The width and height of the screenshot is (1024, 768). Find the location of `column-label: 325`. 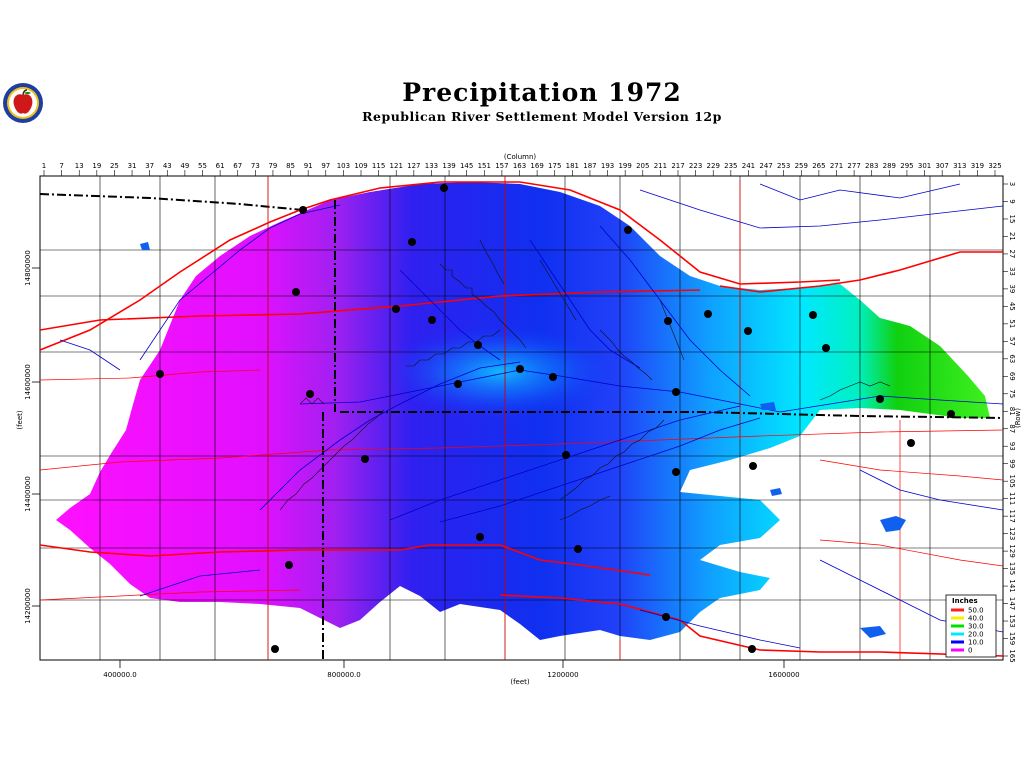

column-label: 325 is located at coordinates (994, 166).